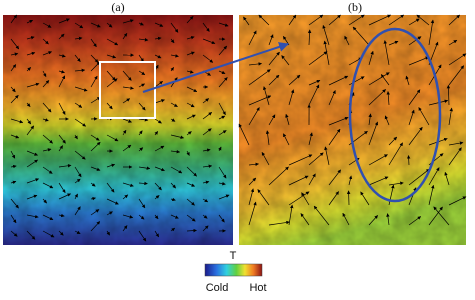 This screenshot has height=300, width=475. What do you see at coordinates (235, 272) in the screenshot?
I see `colorbar: T Cold Hot` at bounding box center [235, 272].